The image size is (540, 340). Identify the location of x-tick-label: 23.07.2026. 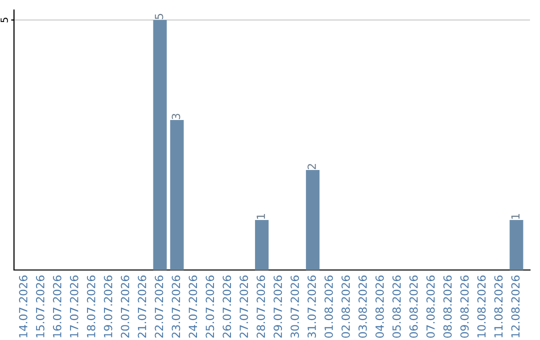
(176, 307).